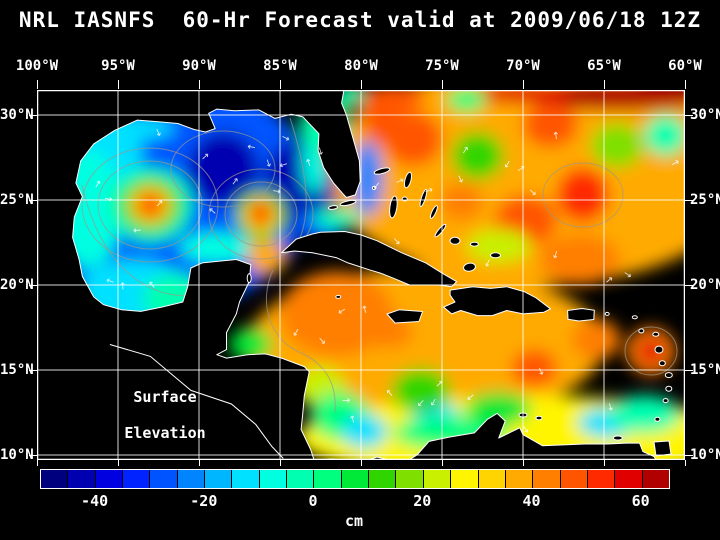 This screenshot has height=540, width=720. I want to click on pacific-coastline, so click(196, 401).